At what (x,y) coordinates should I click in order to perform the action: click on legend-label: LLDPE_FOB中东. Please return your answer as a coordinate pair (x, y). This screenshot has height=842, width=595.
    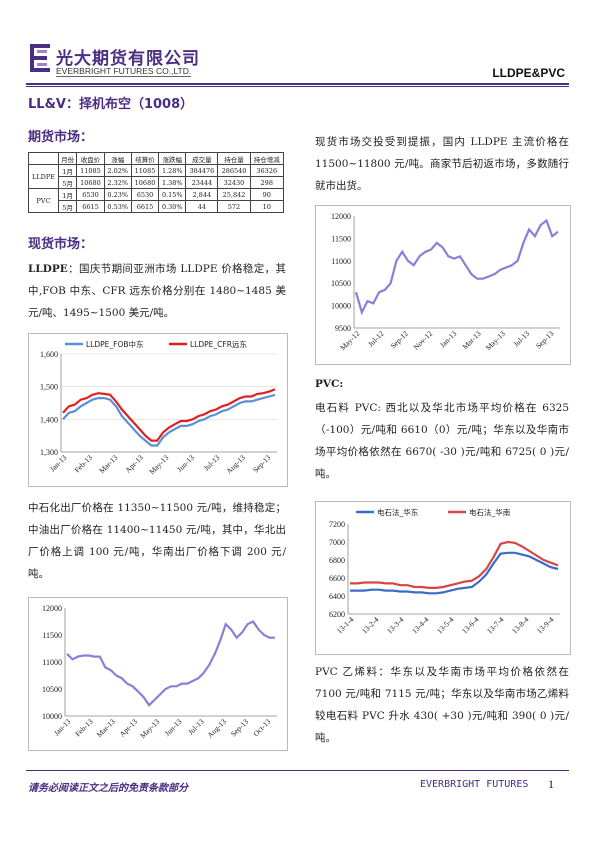
    Looking at the image, I should click on (115, 344).